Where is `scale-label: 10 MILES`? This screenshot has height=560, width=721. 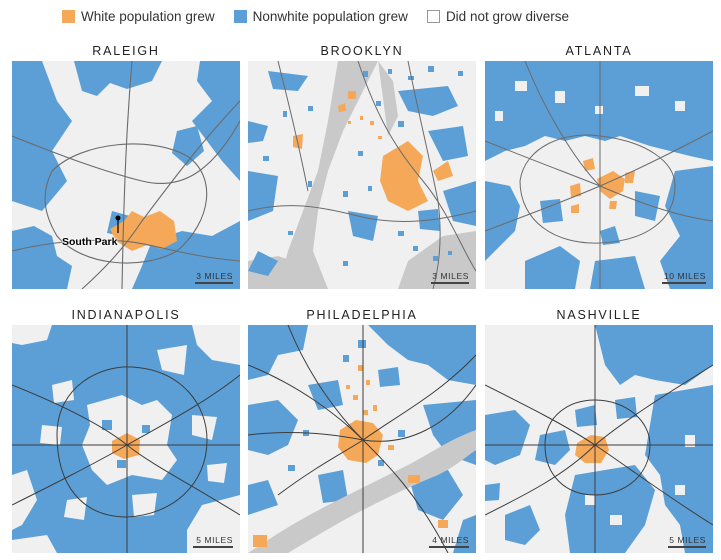 scale-label: 10 MILES is located at coordinates (684, 276).